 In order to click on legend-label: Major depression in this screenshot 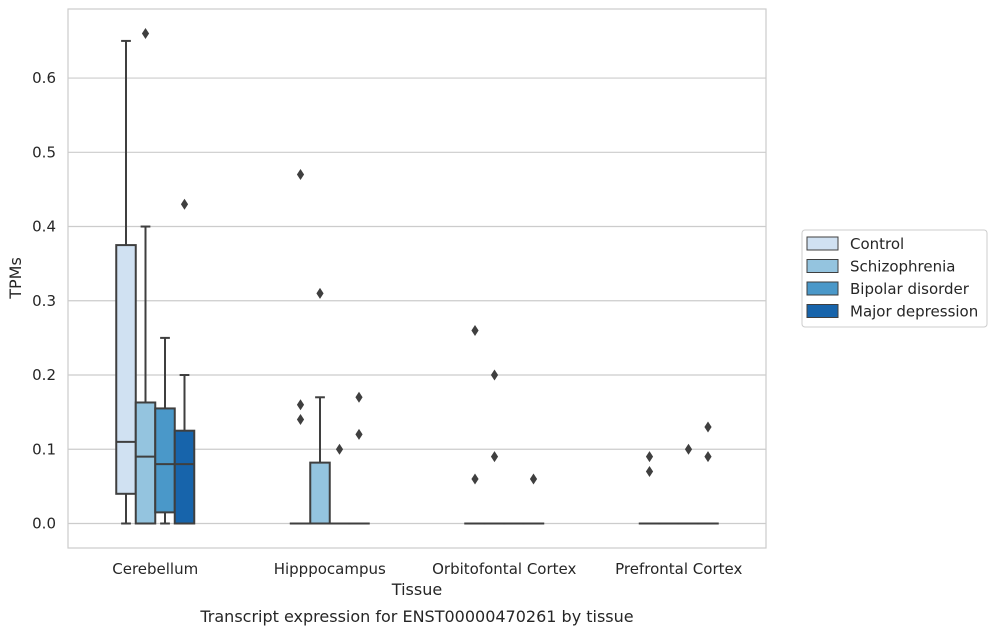, I will do `click(914, 312)`.